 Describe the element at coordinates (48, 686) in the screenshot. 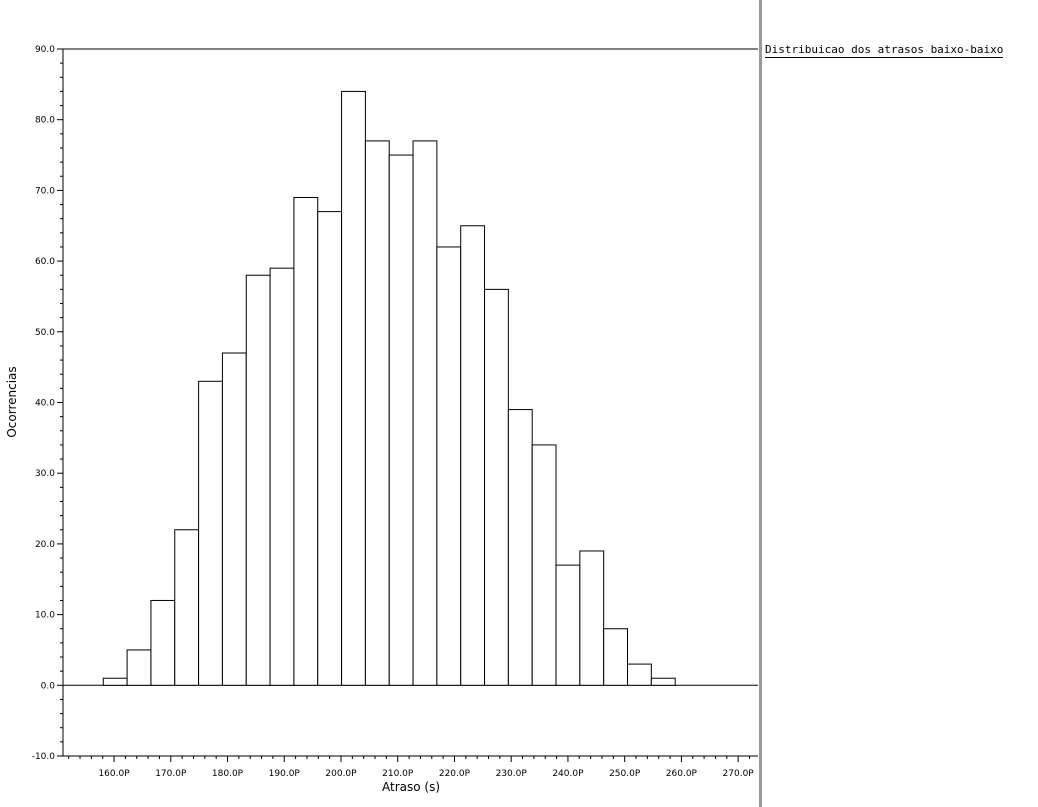

I see `y-tick-label: 0.0` at that location.